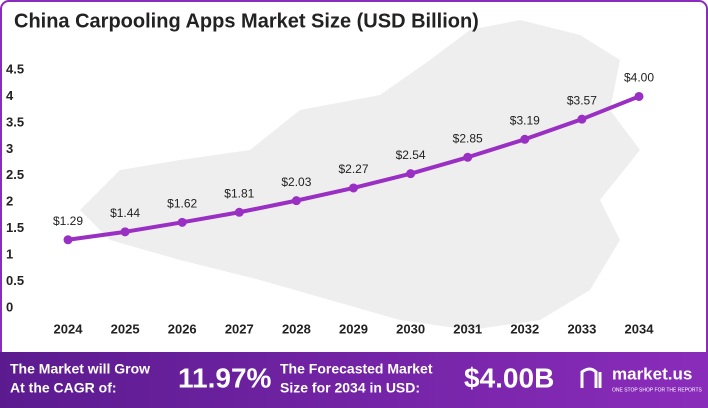 This screenshot has height=408, width=708. What do you see at coordinates (652, 373) in the screenshot?
I see `brand: market.us` at bounding box center [652, 373].